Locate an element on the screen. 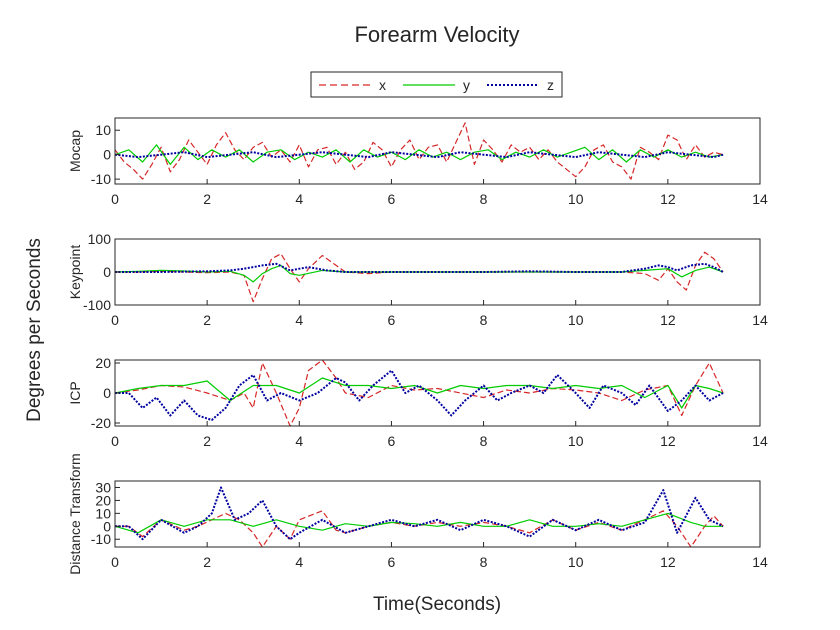  y-axis-label: Degrees per Seconds is located at coordinates (34, 330).